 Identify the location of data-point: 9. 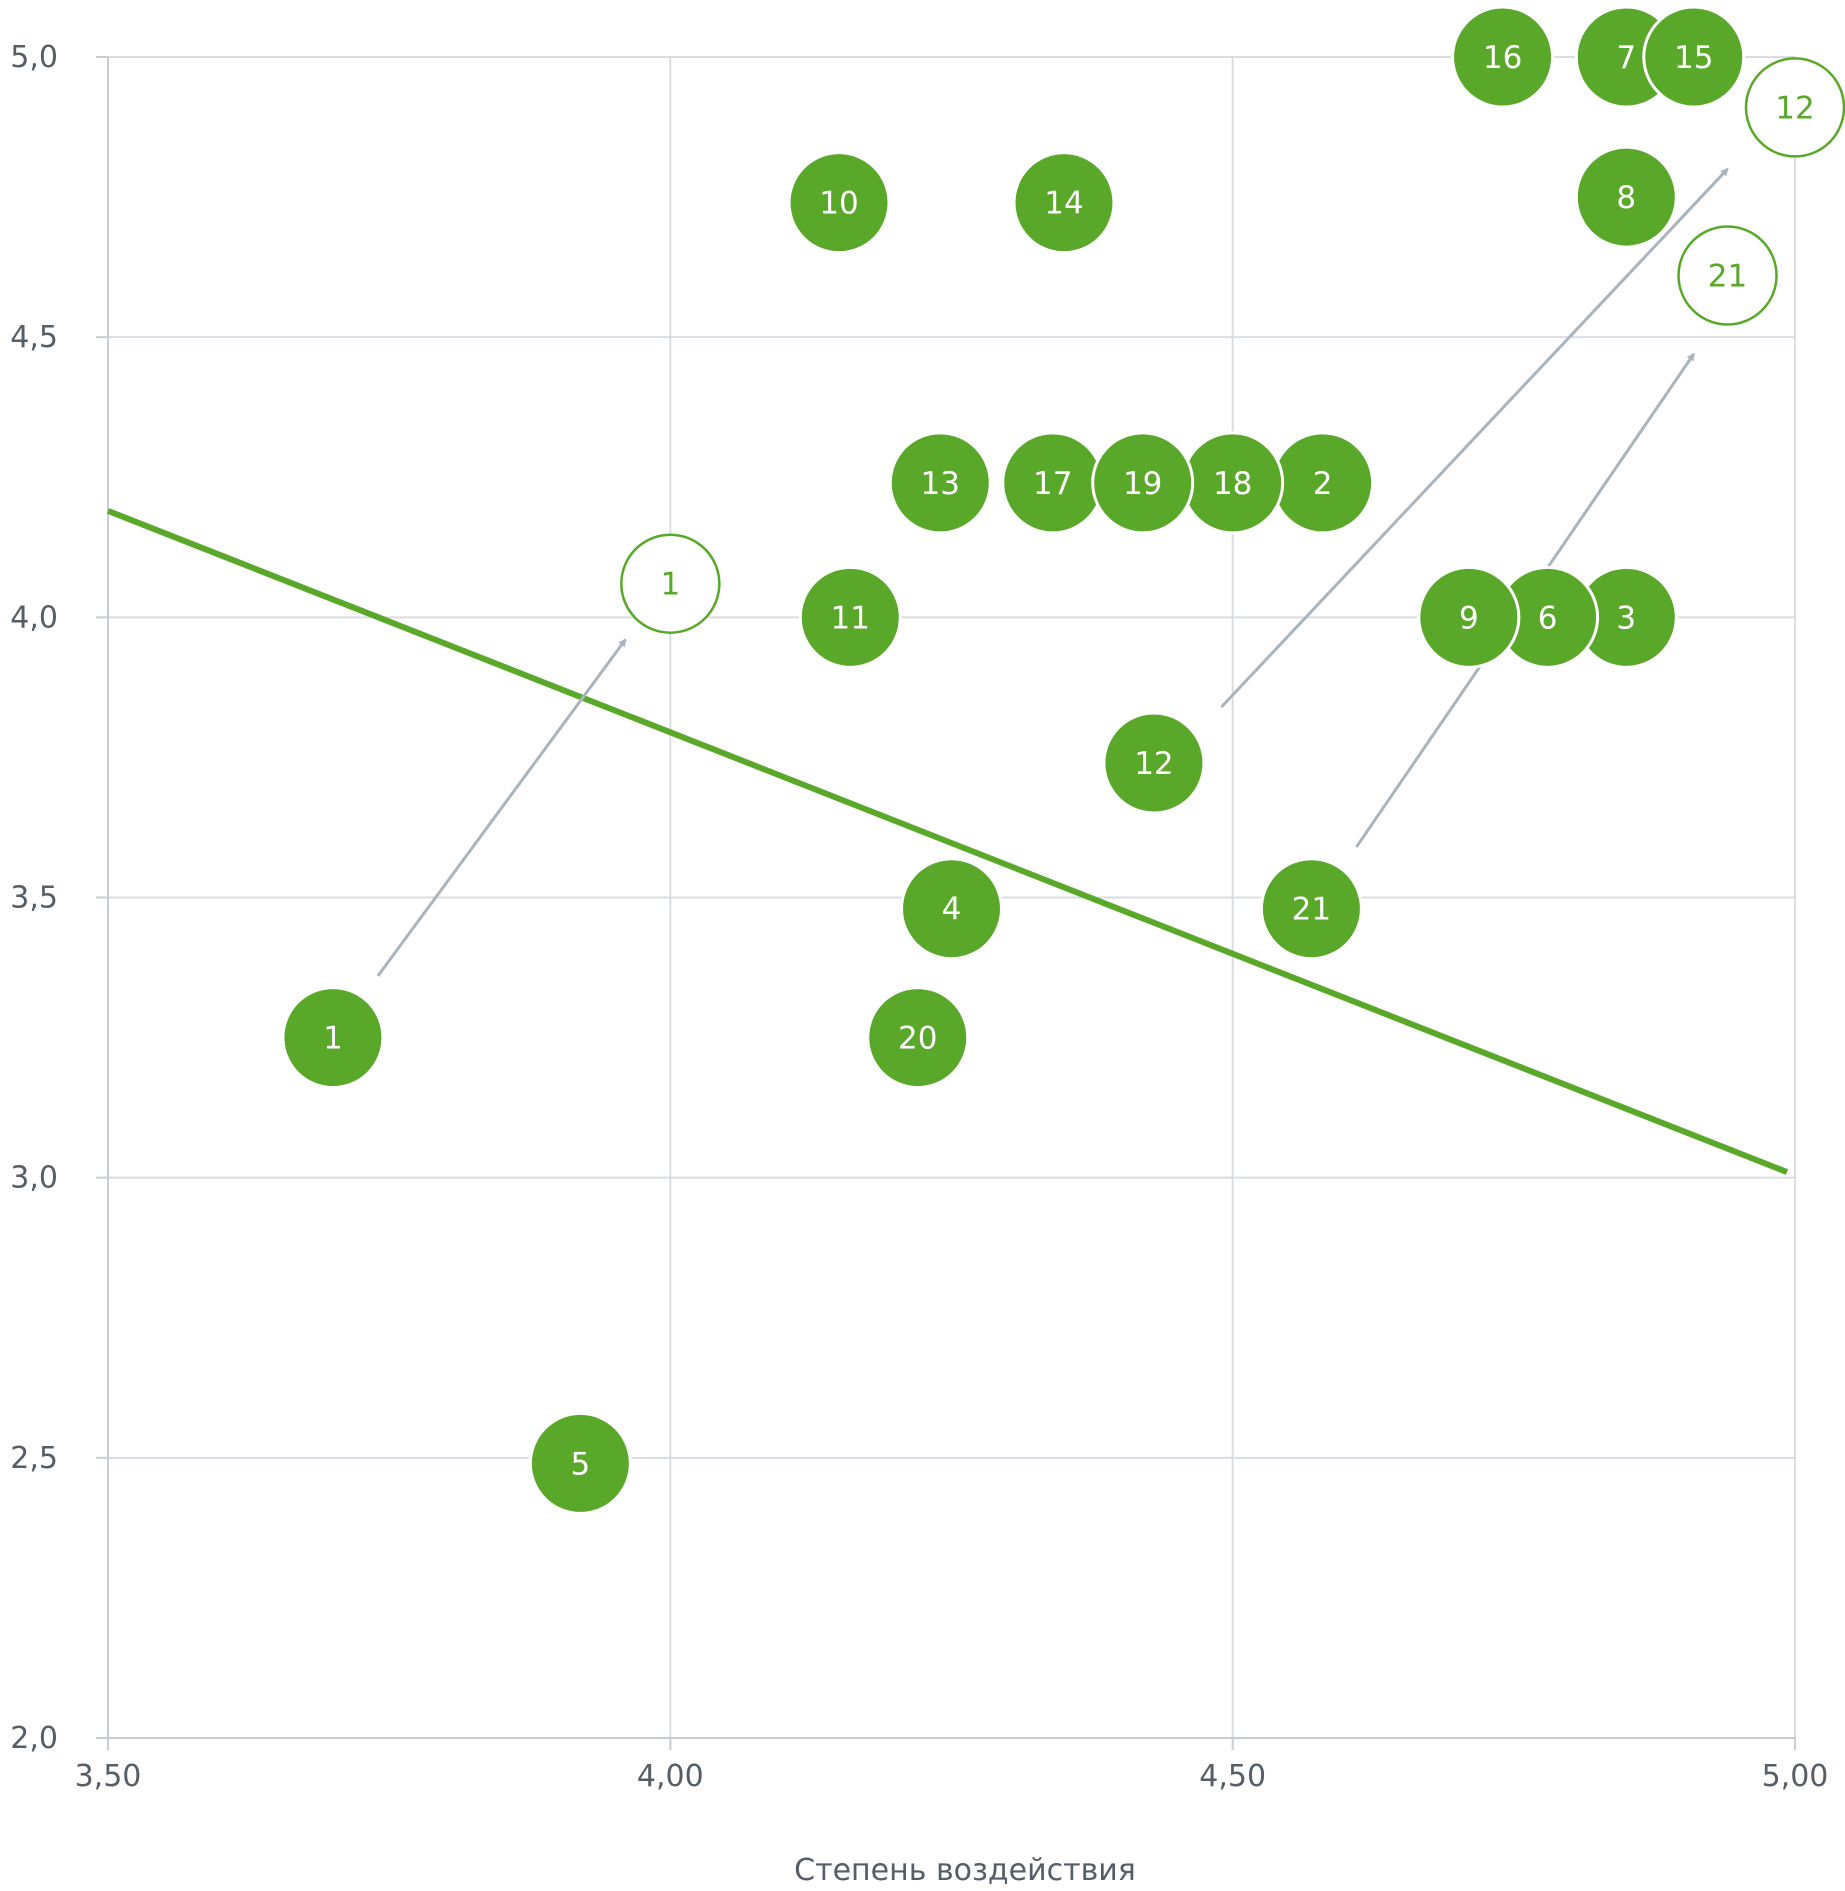
(1469, 617).